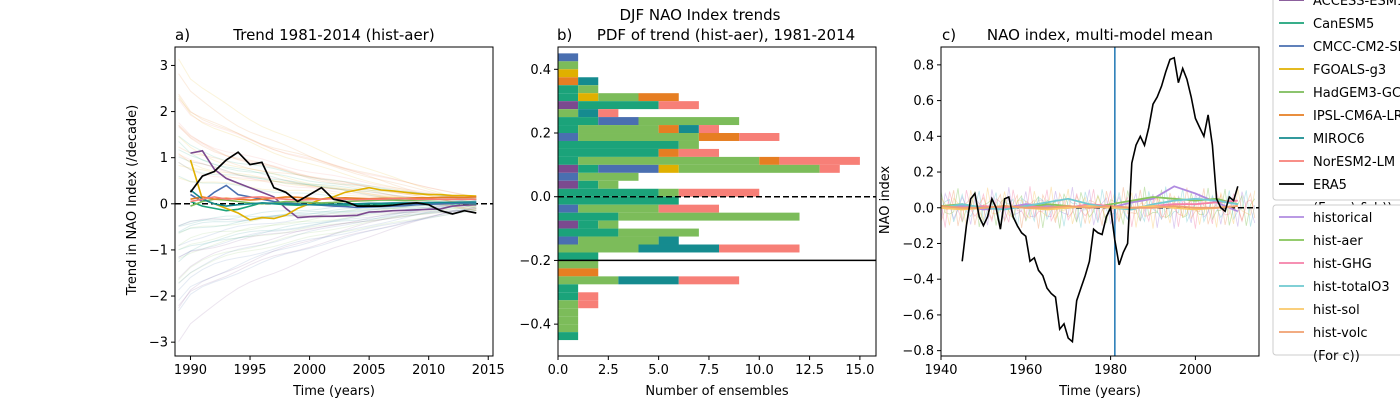  What do you see at coordinates (182, 35) in the screenshot?
I see `panel-a-label: a)` at bounding box center [182, 35].